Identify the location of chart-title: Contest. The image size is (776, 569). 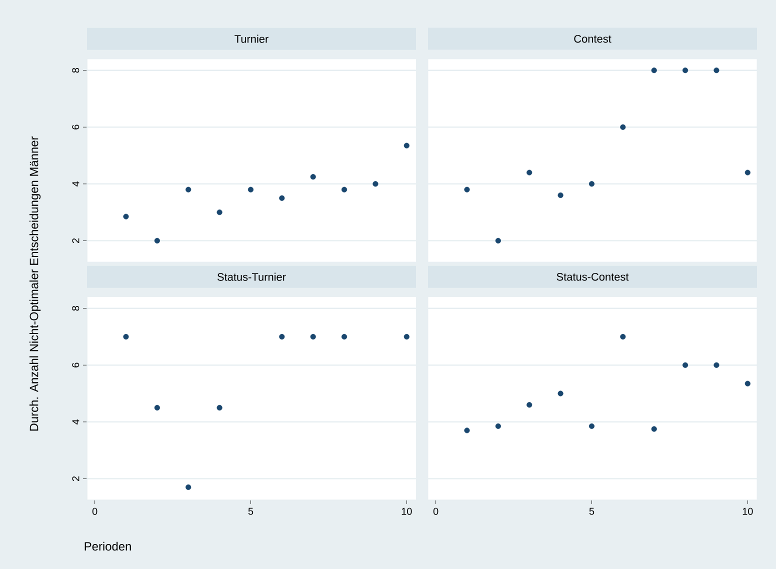
(593, 38).